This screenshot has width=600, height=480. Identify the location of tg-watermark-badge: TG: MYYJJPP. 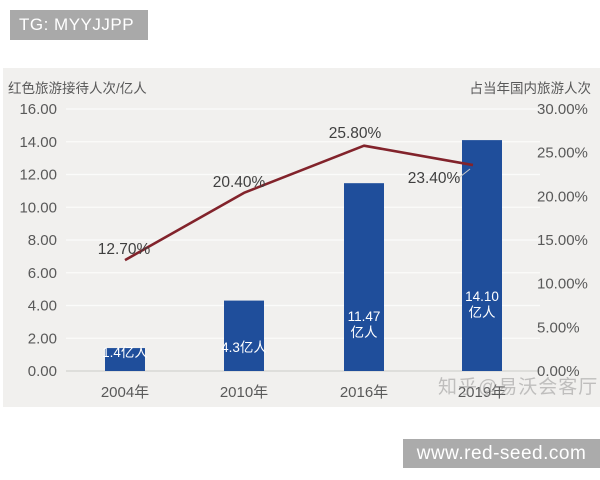
(79, 25).